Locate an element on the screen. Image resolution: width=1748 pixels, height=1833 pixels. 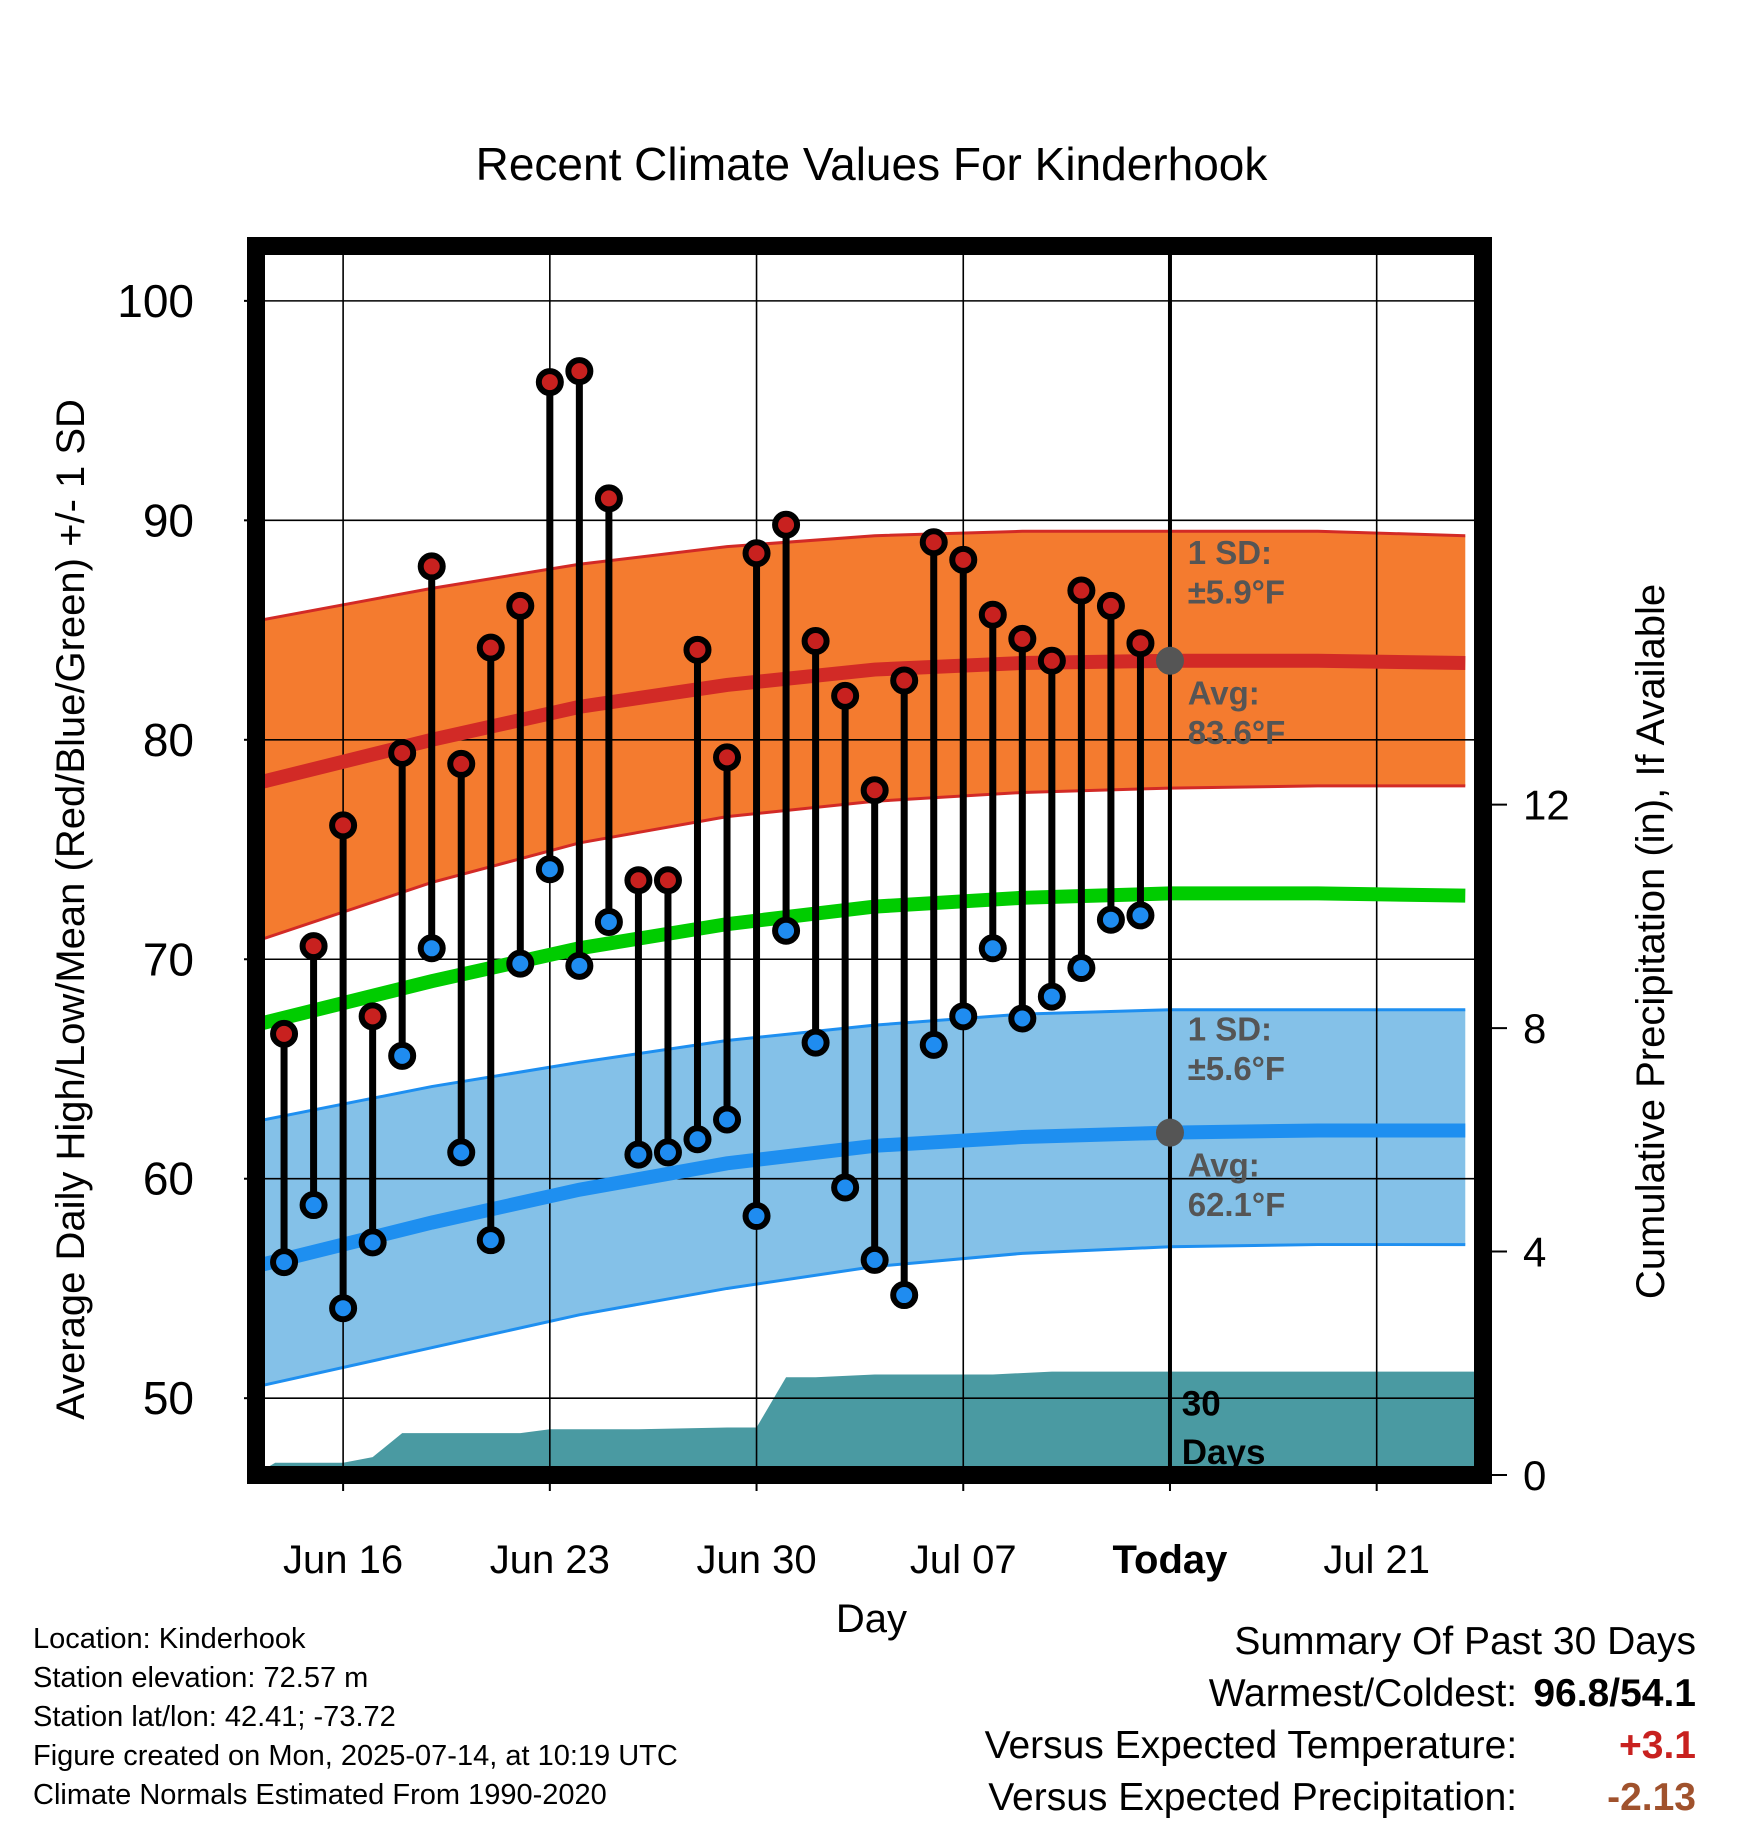
summary-title: Summary Of Past 30 Days is located at coordinates (1465, 1641).